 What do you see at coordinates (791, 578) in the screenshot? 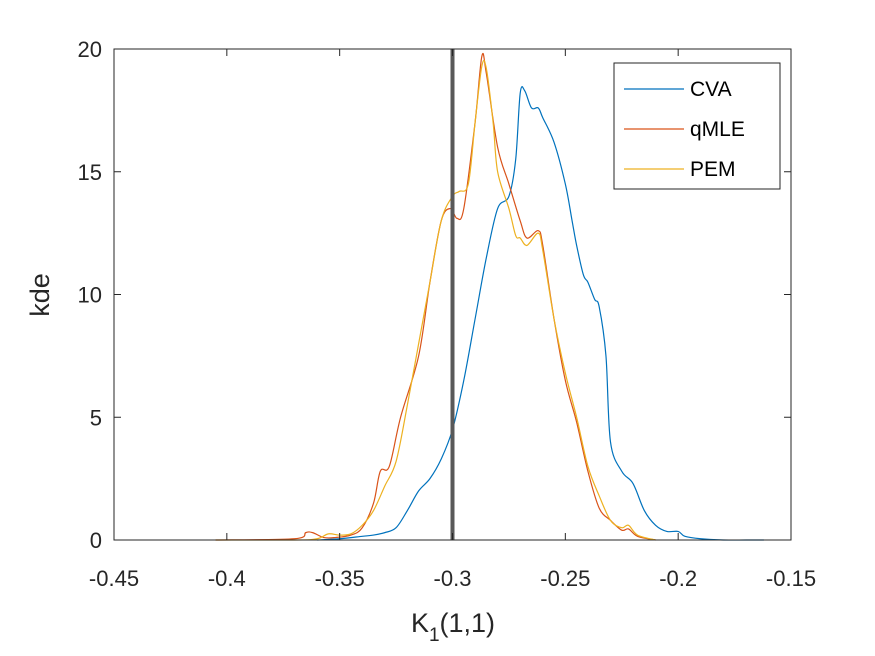
I see `x-tick-label: -0.15` at bounding box center [791, 578].